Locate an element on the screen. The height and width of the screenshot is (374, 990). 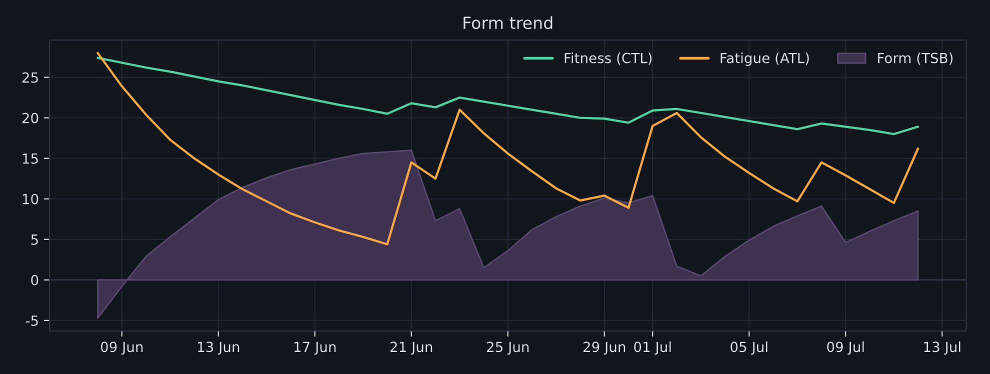
y-tick-label: -5 is located at coordinates (32, 321).